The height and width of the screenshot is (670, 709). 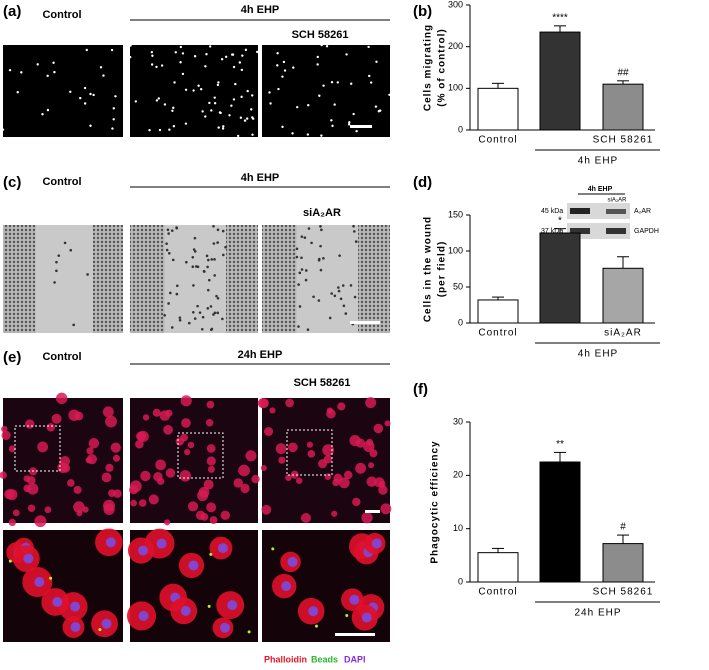 I want to click on wound-edge, so click(x=108, y=279).